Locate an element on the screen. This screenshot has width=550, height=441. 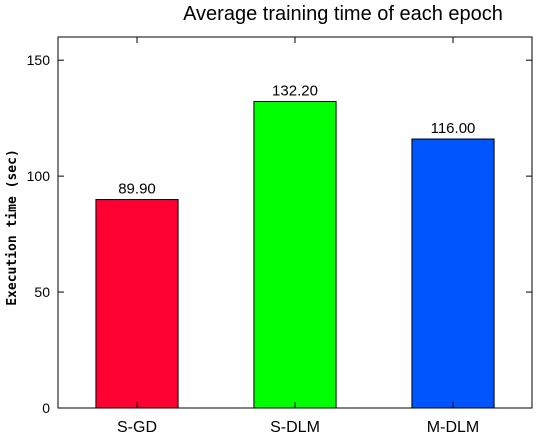
data-label-s-dlm: 132.20 is located at coordinates (295, 90).